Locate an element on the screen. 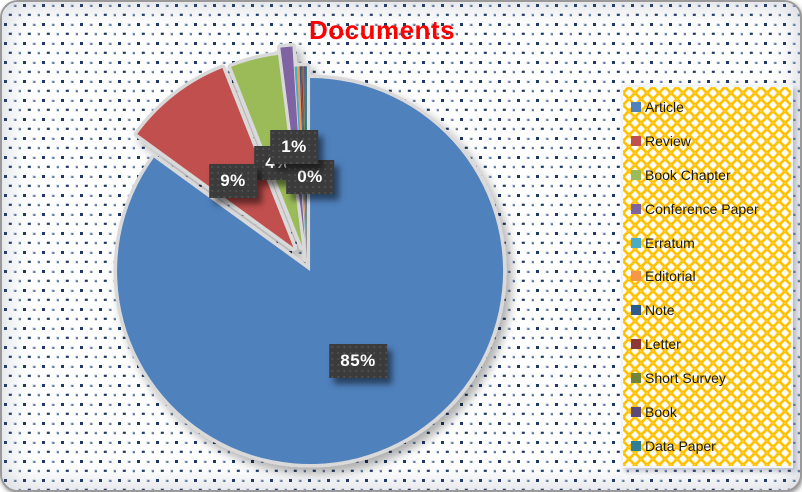 The width and height of the screenshot is (802, 492). legend-label: Short Survey is located at coordinates (685, 378).